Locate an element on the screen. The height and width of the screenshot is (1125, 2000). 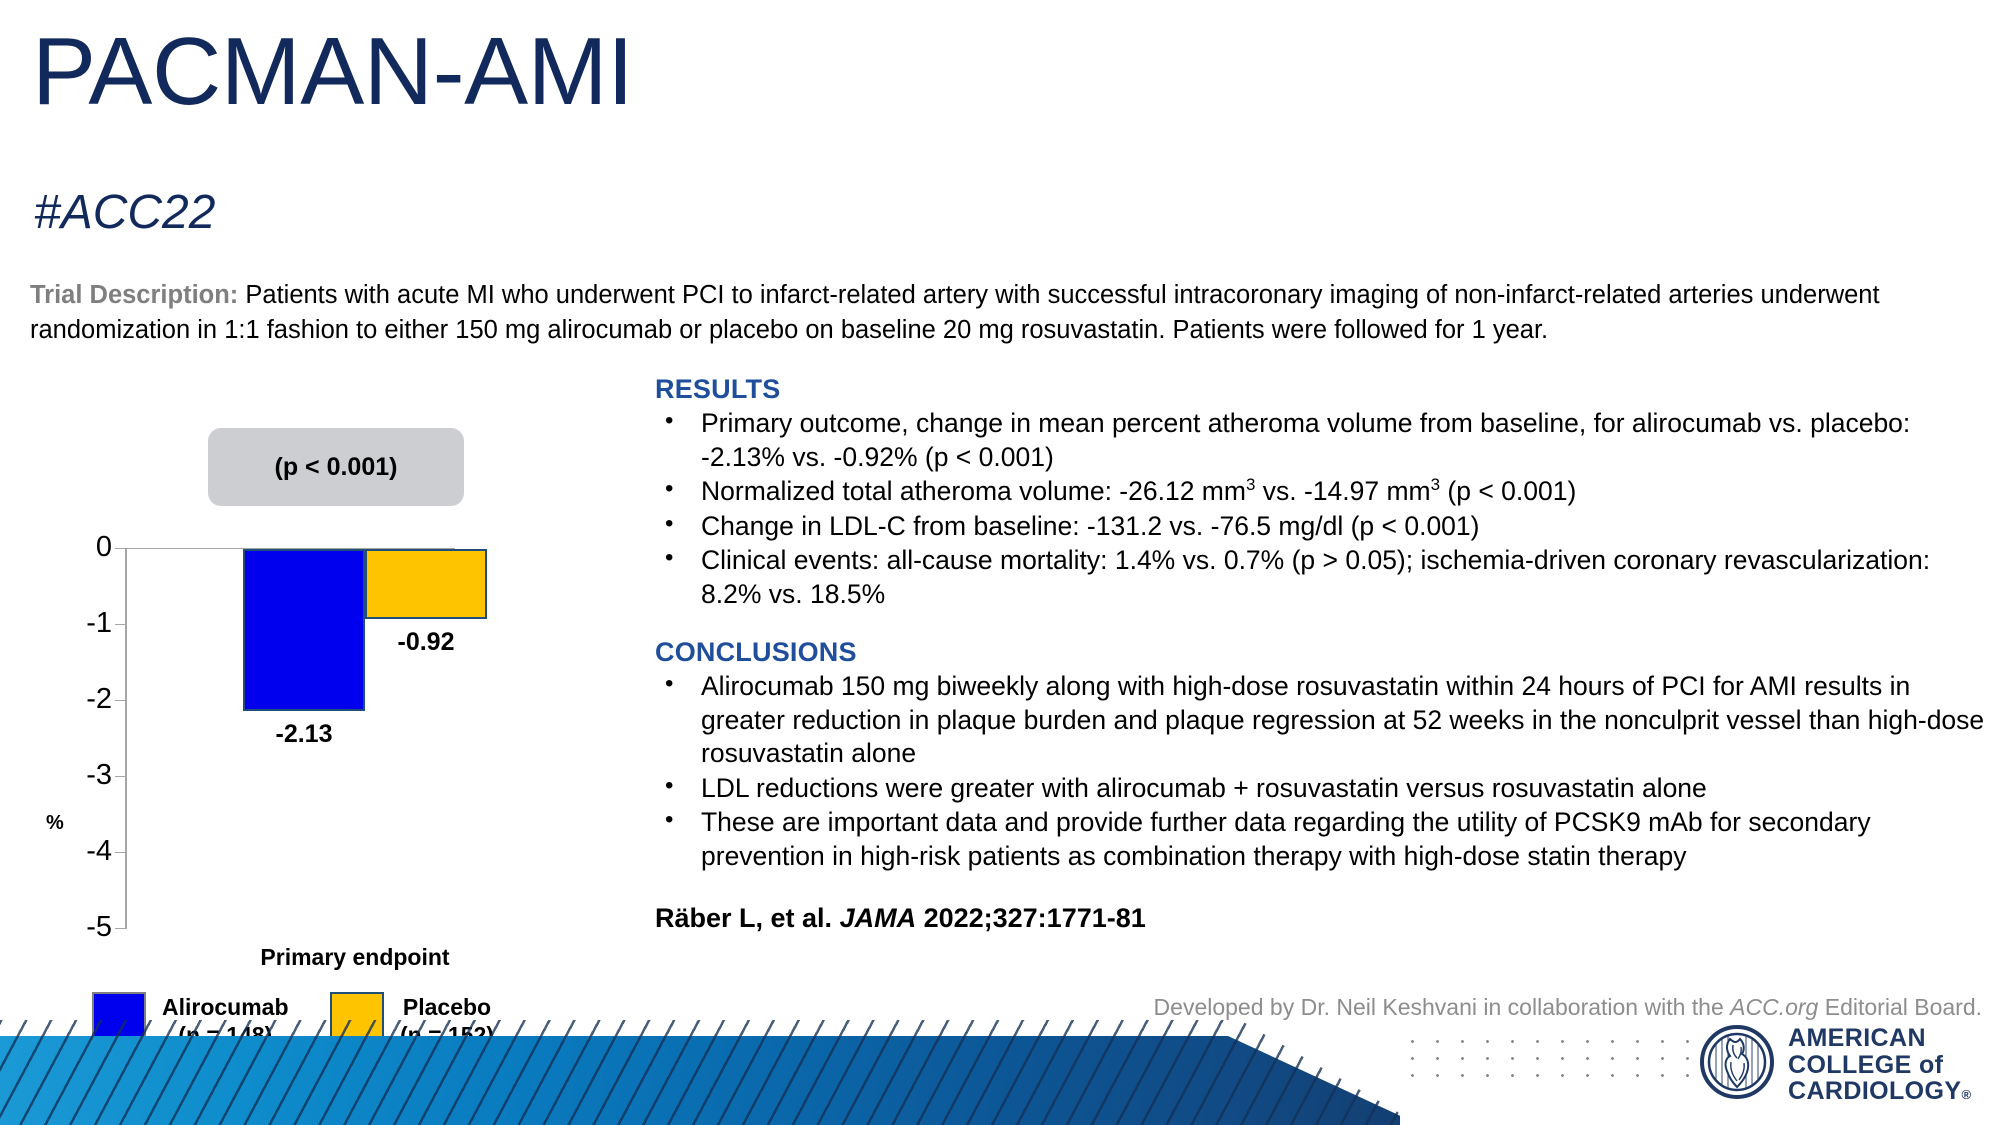
chart-plot-area: 0 -1 -2 -3 -4 -5 % is located at coordinates (330, 692).